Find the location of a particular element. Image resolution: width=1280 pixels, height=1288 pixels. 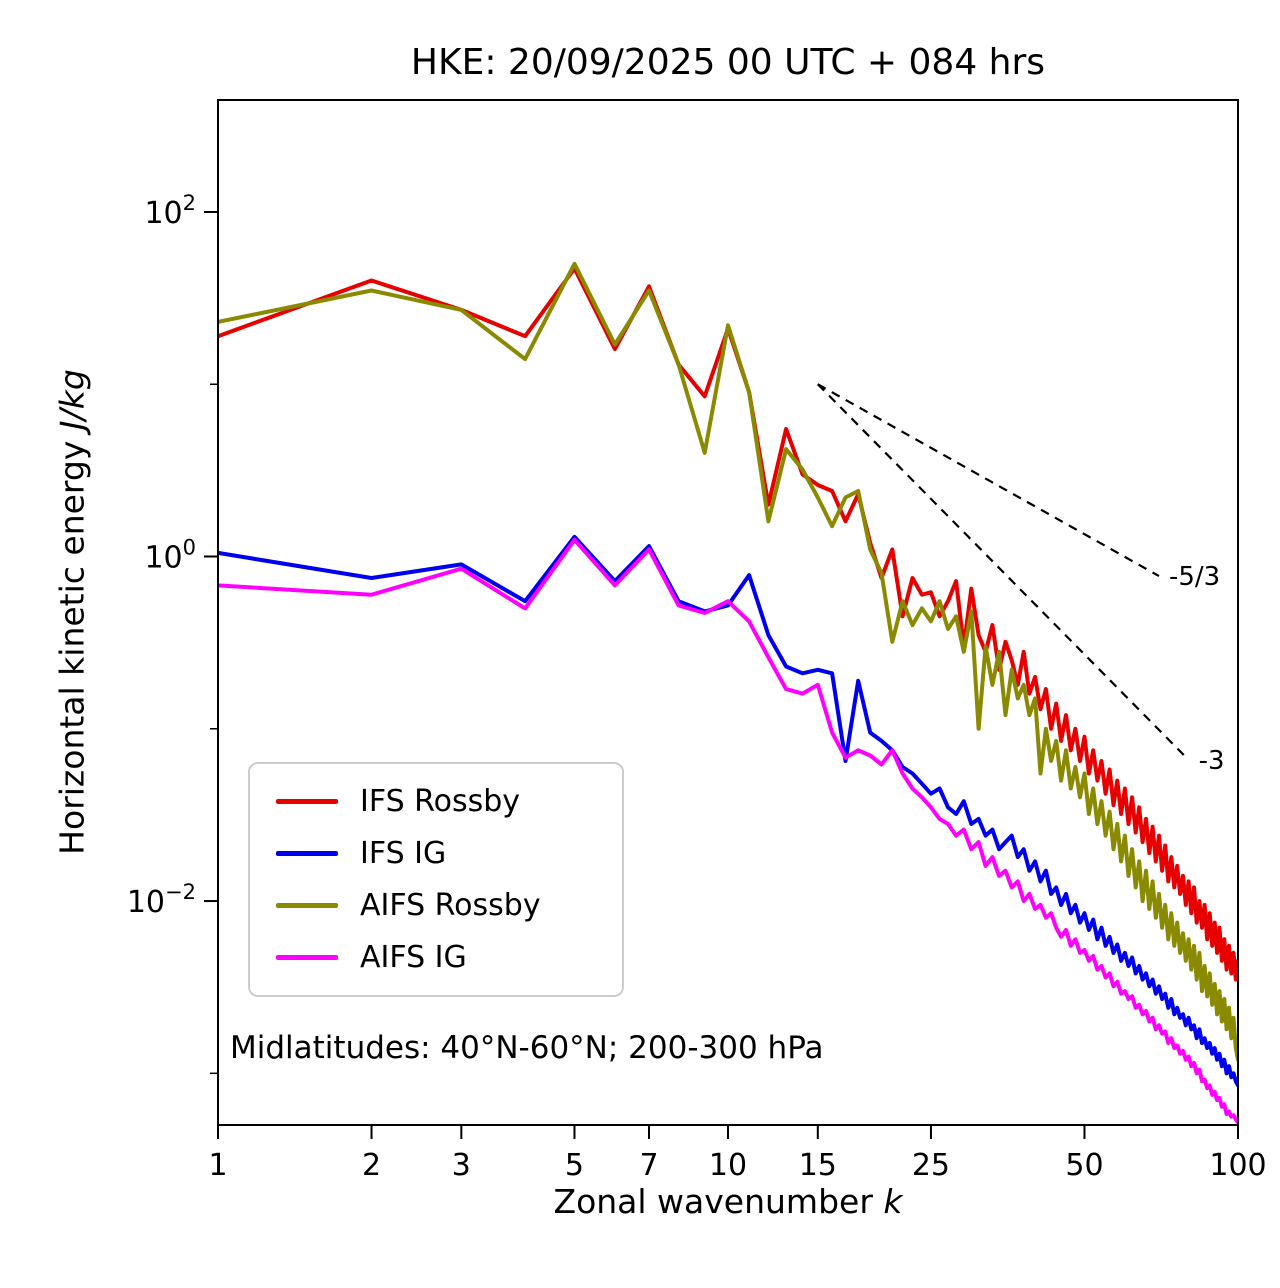

legend-item-aifs-rossby: AIFS Rossby is located at coordinates (436, 905).